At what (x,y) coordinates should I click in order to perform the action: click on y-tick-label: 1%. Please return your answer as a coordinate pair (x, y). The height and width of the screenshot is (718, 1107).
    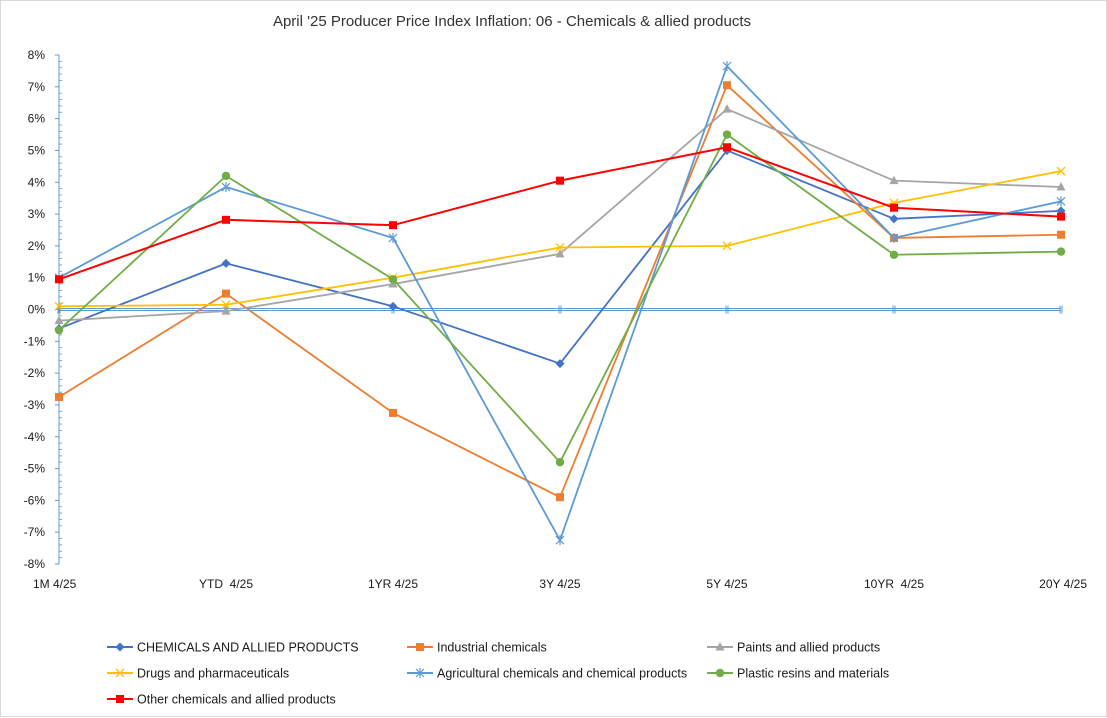
    Looking at the image, I should click on (37, 278).